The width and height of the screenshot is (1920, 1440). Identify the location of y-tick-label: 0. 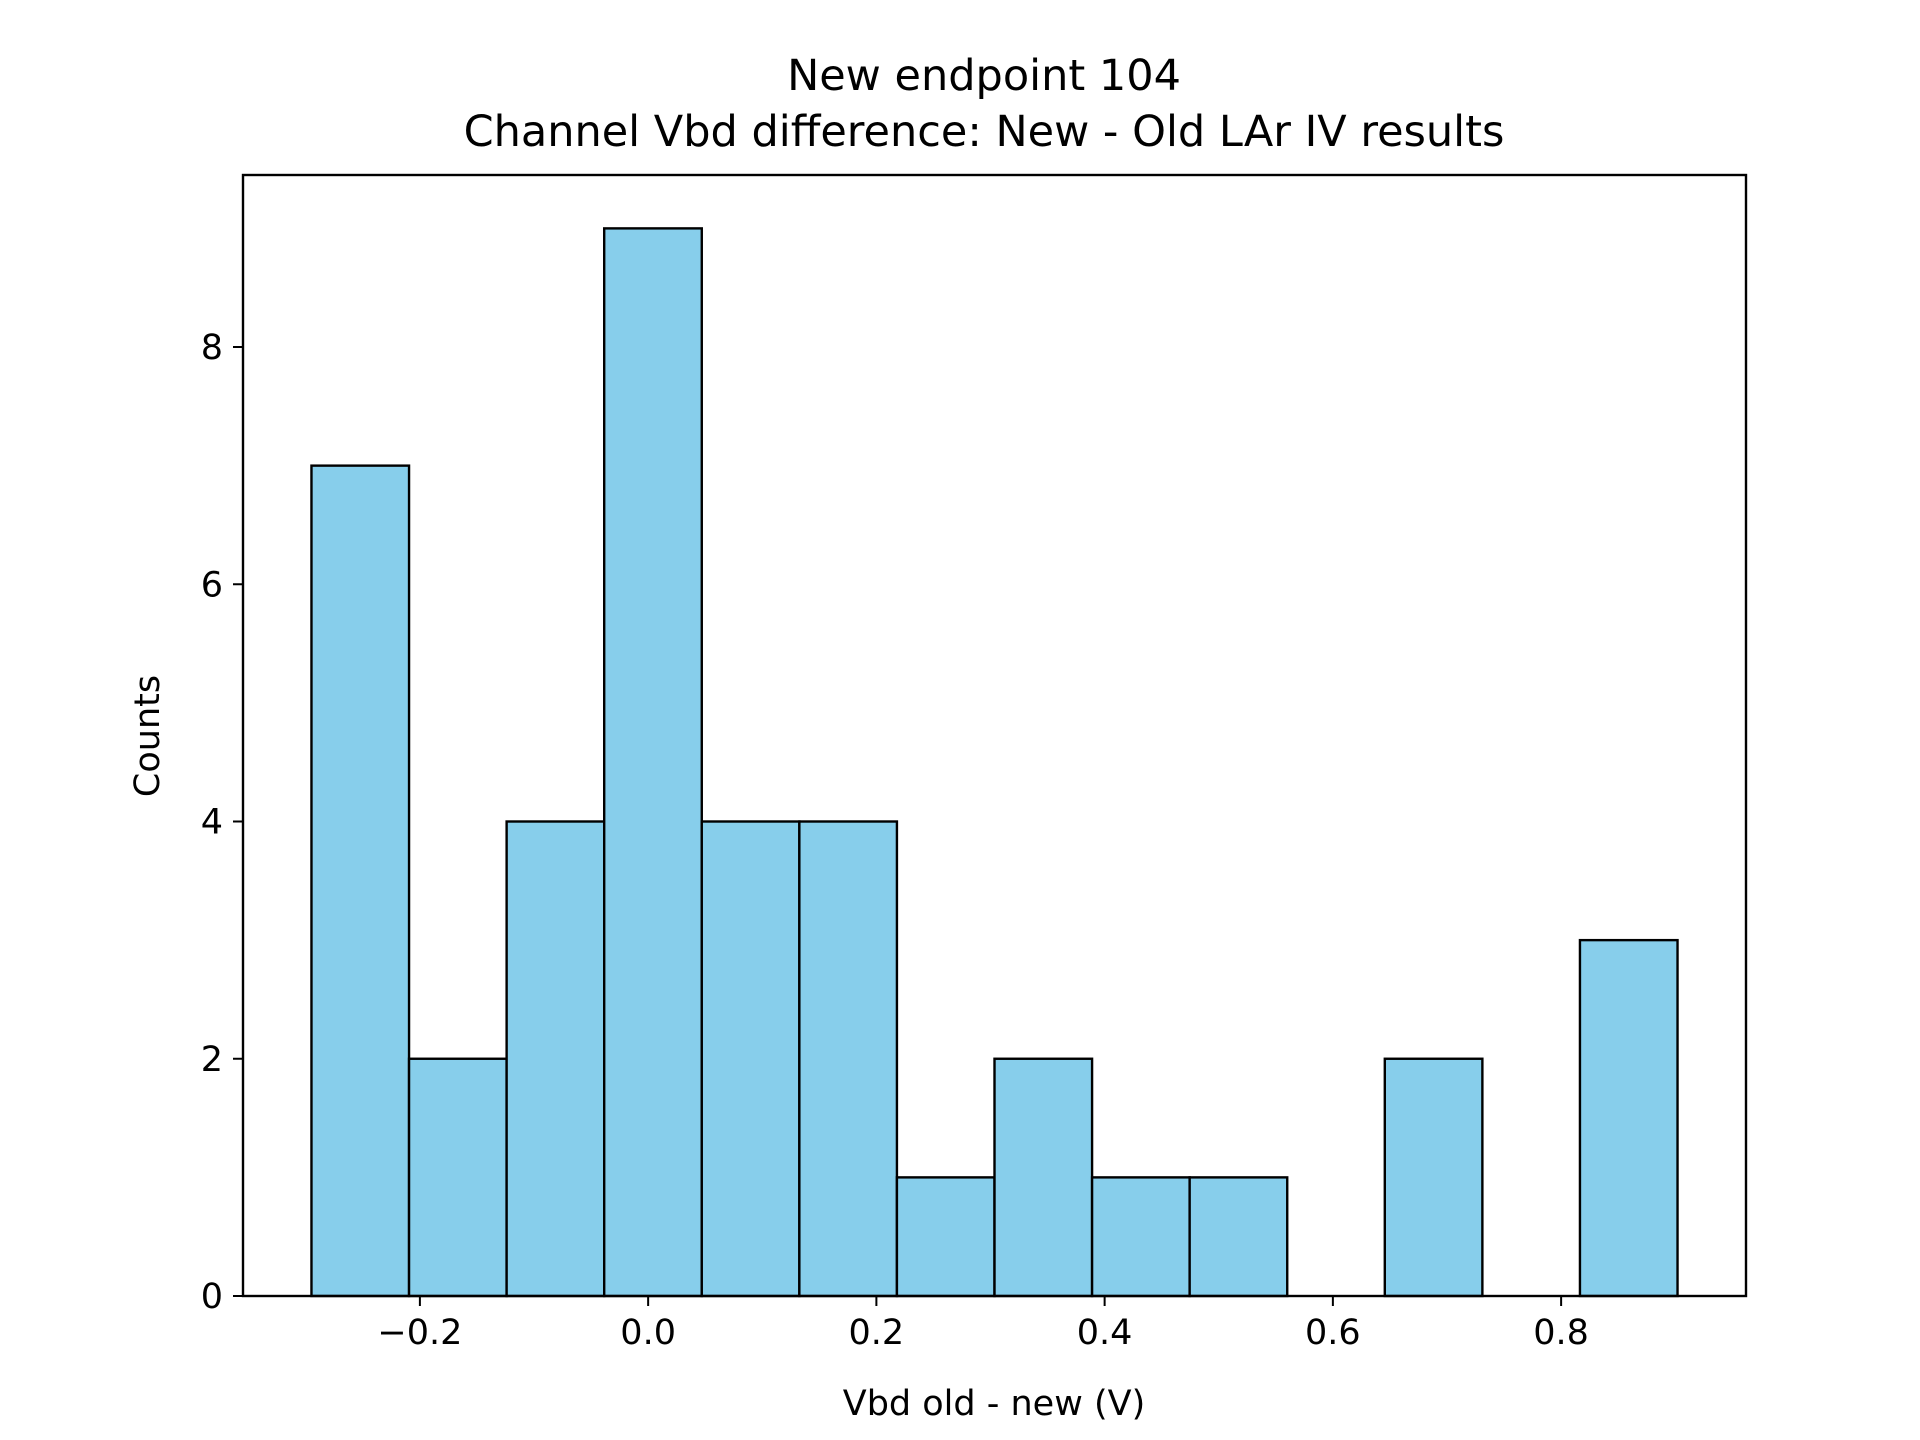
(212, 1297).